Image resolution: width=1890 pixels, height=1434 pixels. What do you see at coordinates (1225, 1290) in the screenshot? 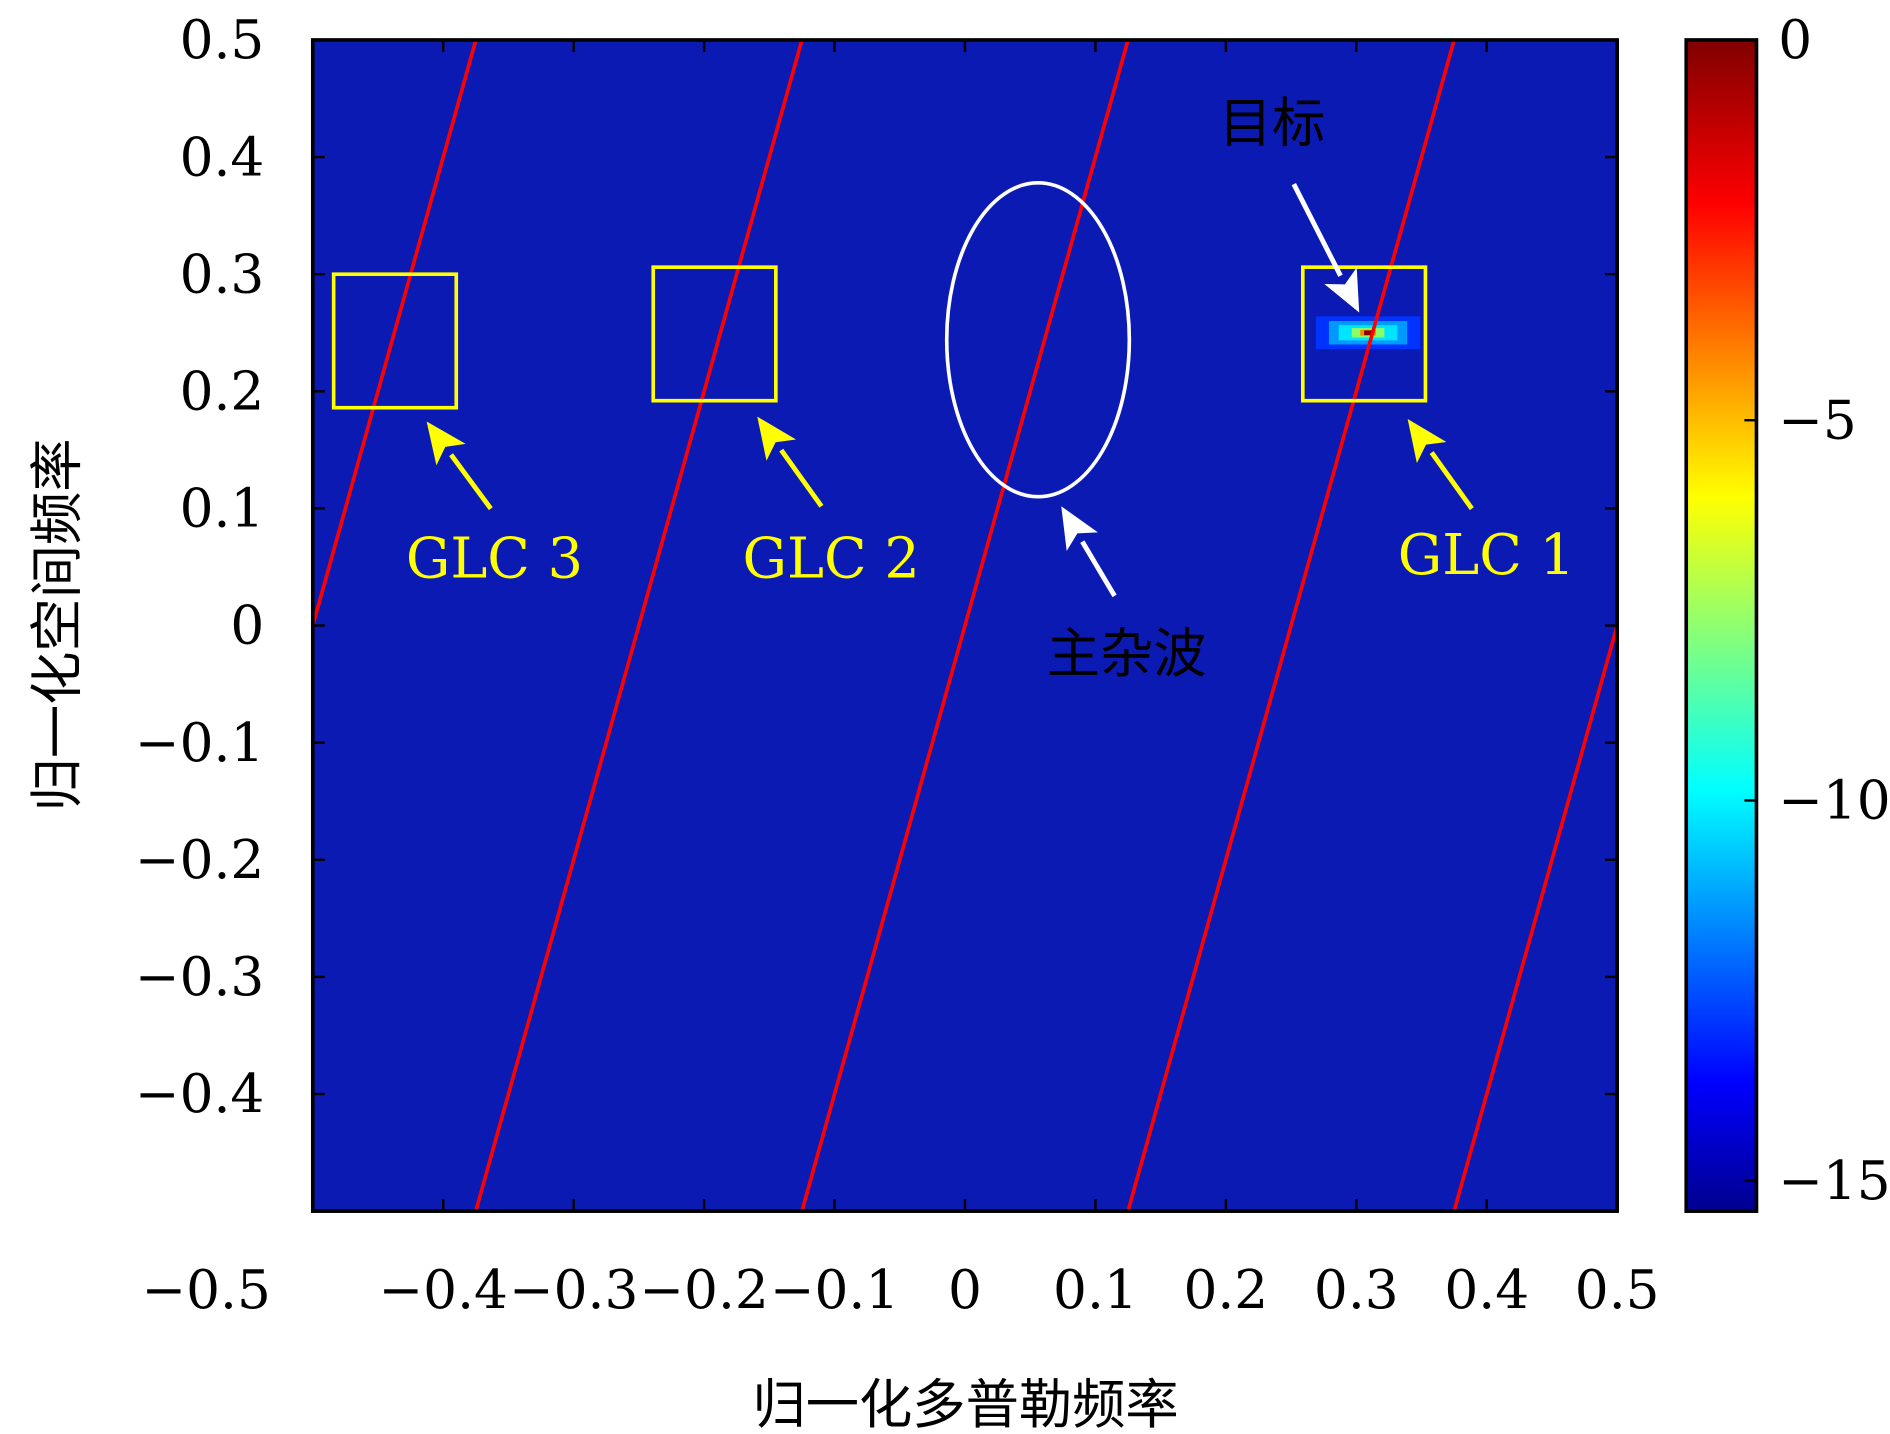
I see `x-tick-label: 0.2` at bounding box center [1225, 1290].